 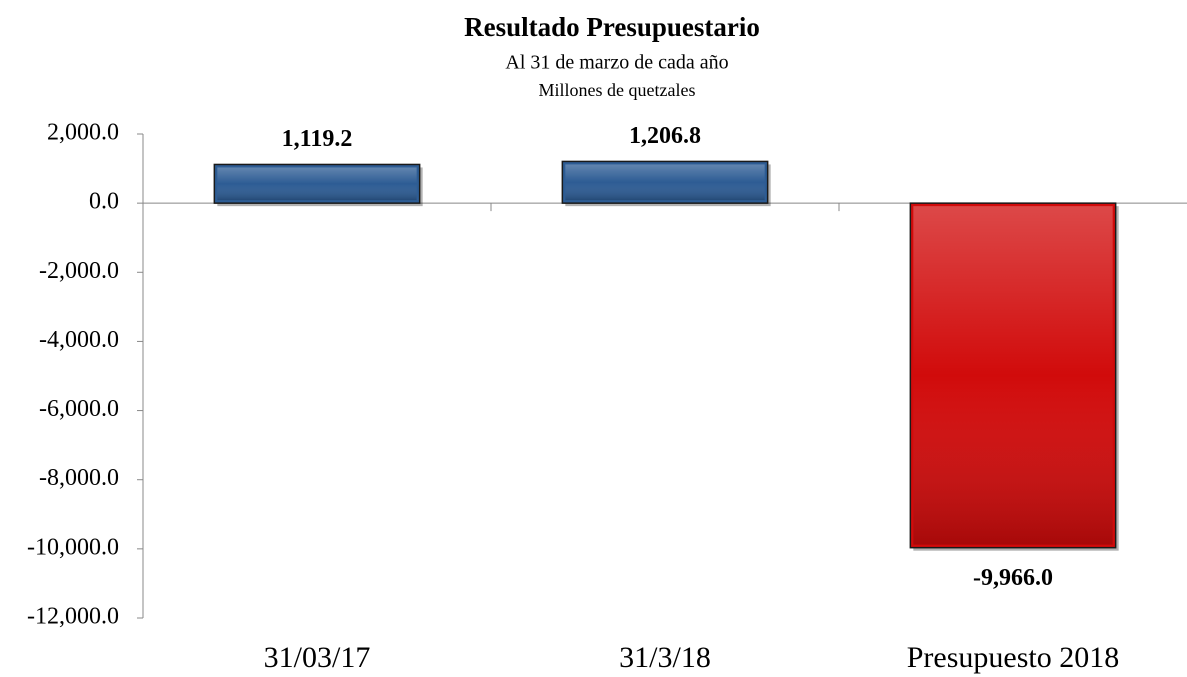 What do you see at coordinates (1013, 578) in the screenshot?
I see `data-label: -9,966.0` at bounding box center [1013, 578].